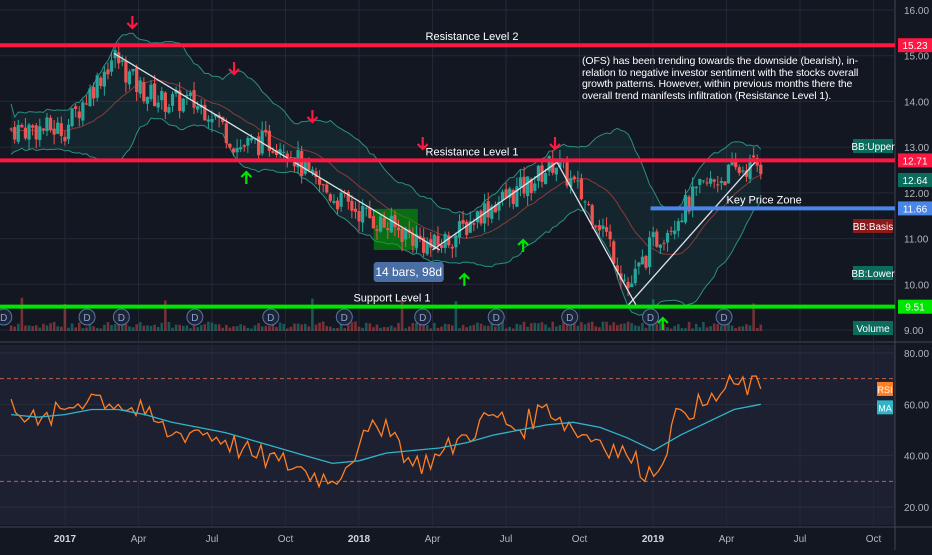  I want to click on badge-label: BB:Upper, so click(873, 147).